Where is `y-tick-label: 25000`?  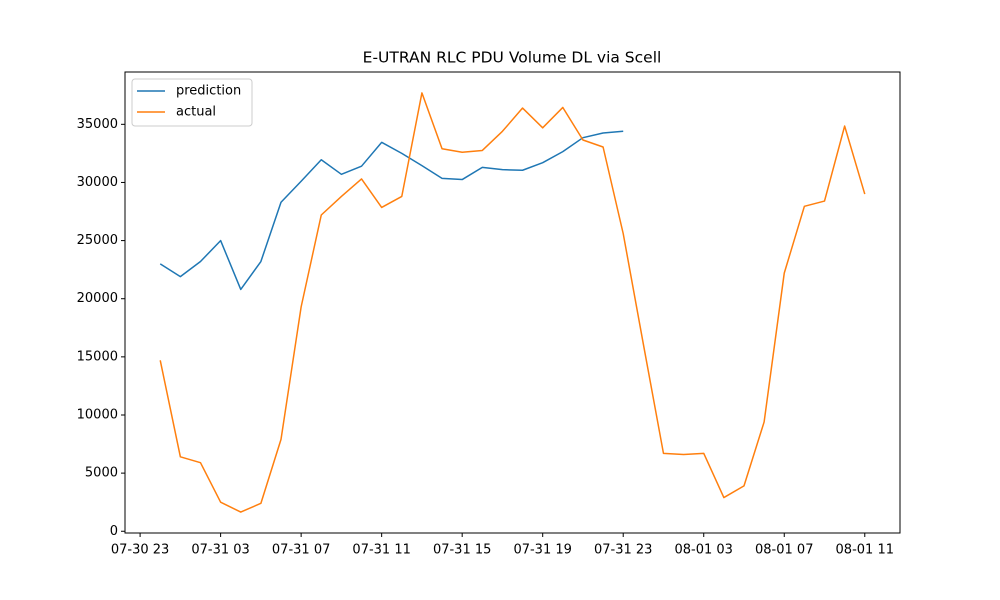 y-tick-label: 25000 is located at coordinates (97, 240).